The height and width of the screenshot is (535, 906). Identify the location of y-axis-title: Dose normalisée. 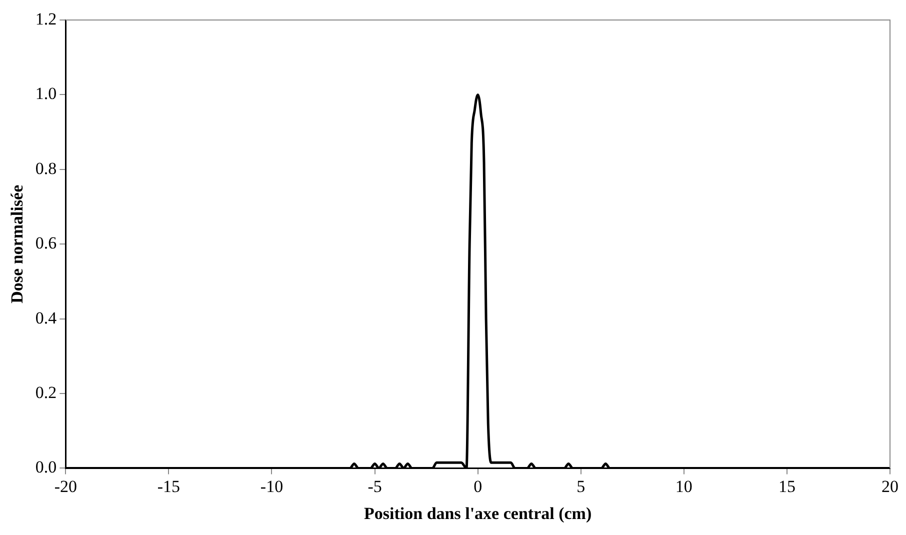
(17, 244).